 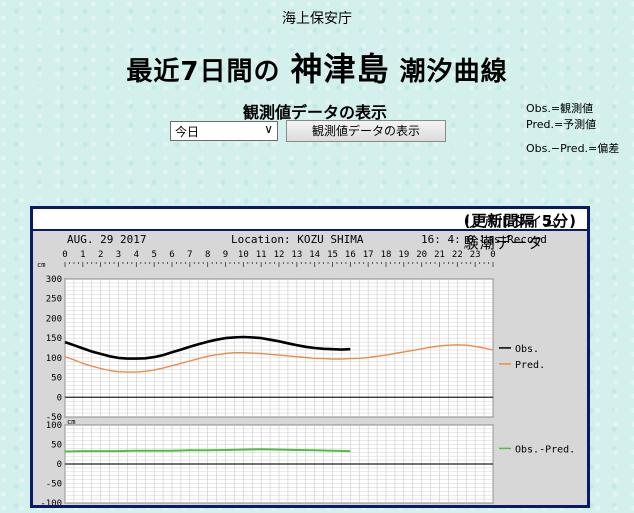 I want to click on legend-obs-label: Obs., so click(x=527, y=349).